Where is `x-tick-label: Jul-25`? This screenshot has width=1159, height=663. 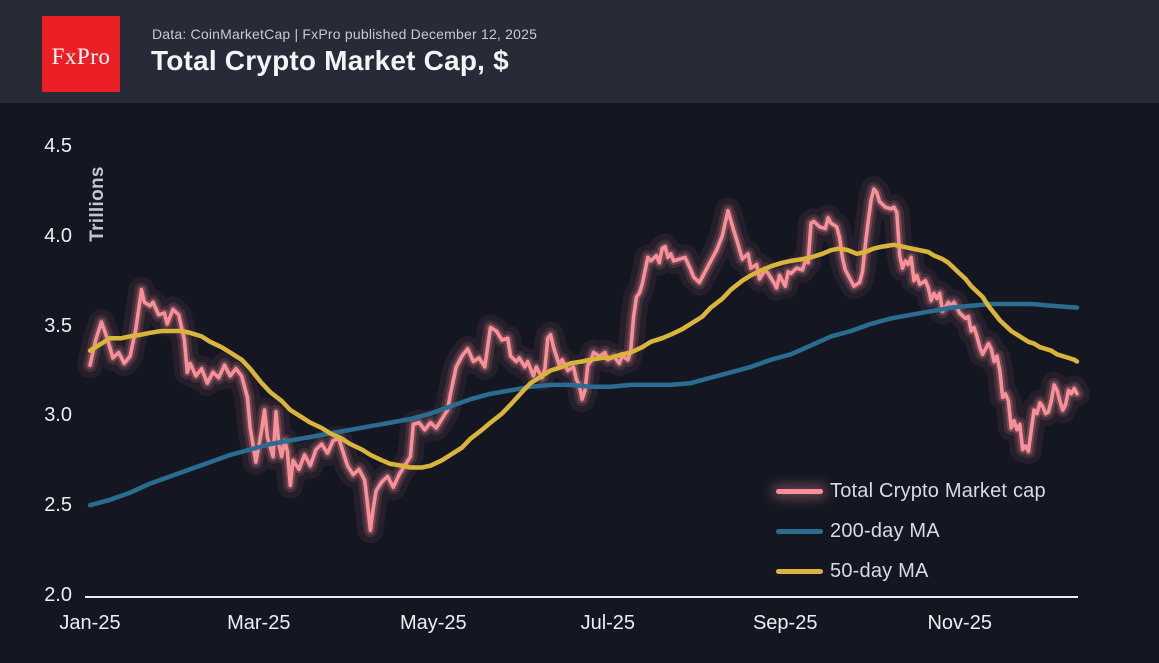
x-tick-label: Jul-25 is located at coordinates (608, 623).